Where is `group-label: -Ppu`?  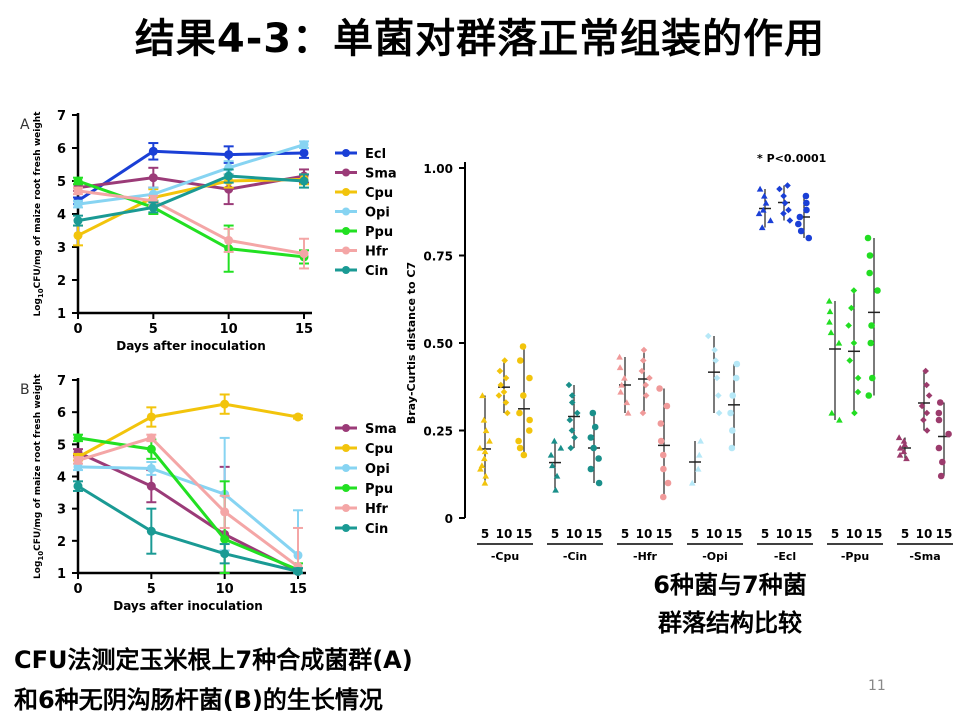
group-label: -Ppu is located at coordinates (855, 556).